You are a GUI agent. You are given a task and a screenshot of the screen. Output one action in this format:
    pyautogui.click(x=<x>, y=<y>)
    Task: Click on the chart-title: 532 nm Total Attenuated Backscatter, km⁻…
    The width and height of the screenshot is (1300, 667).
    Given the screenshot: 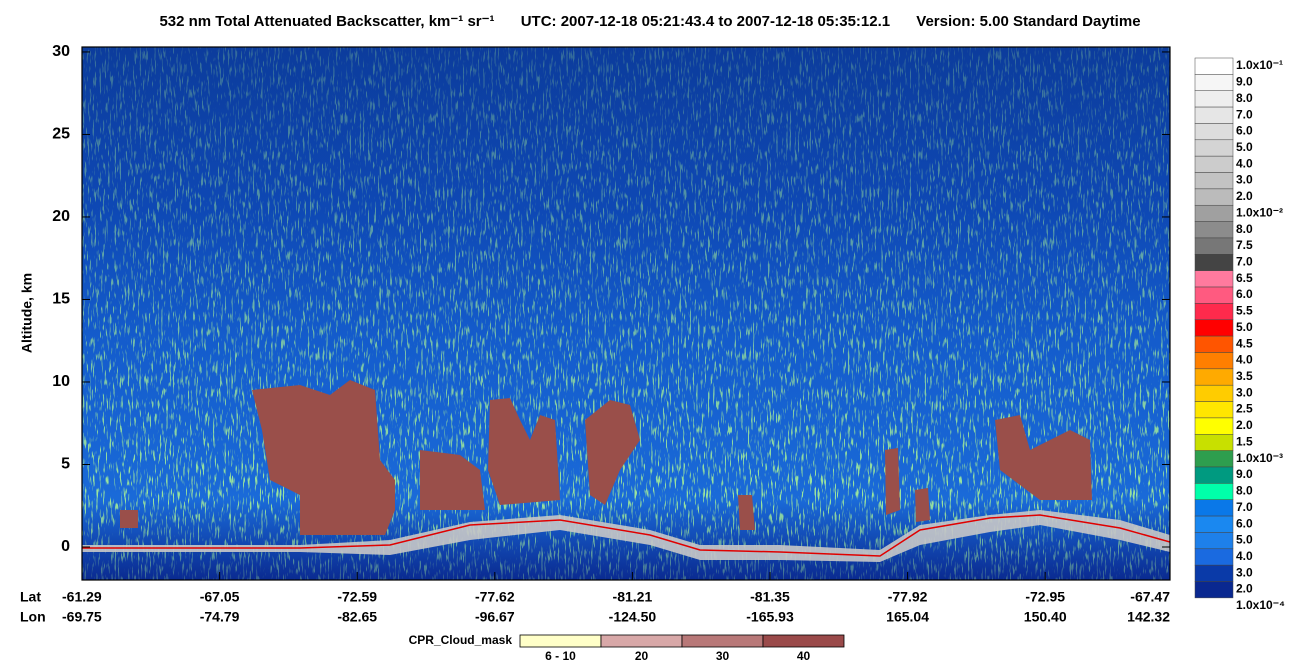 What is the action you would take?
    pyautogui.click(x=326, y=21)
    